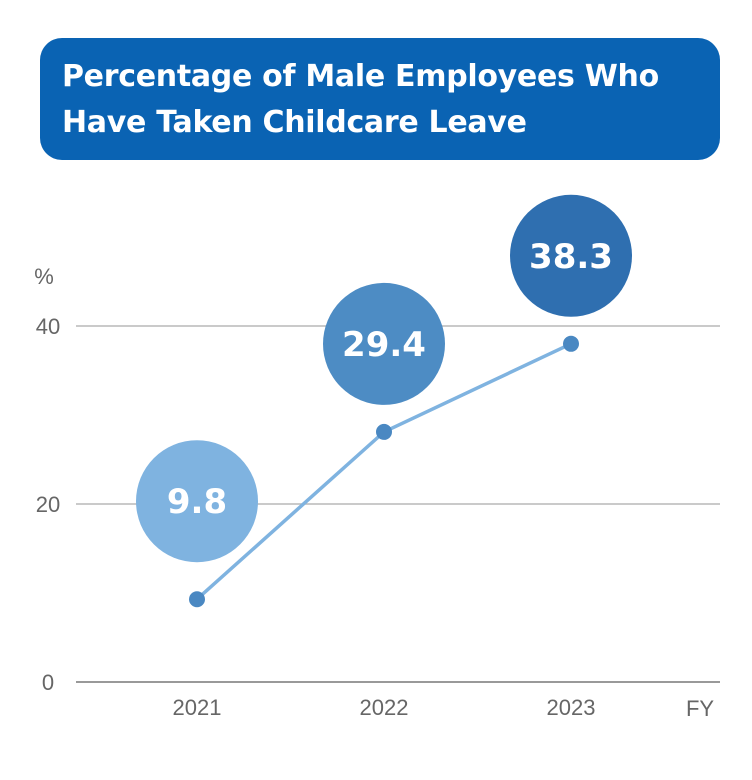  What do you see at coordinates (384, 431) in the screenshot?
I see `data-point-2022` at bounding box center [384, 431].